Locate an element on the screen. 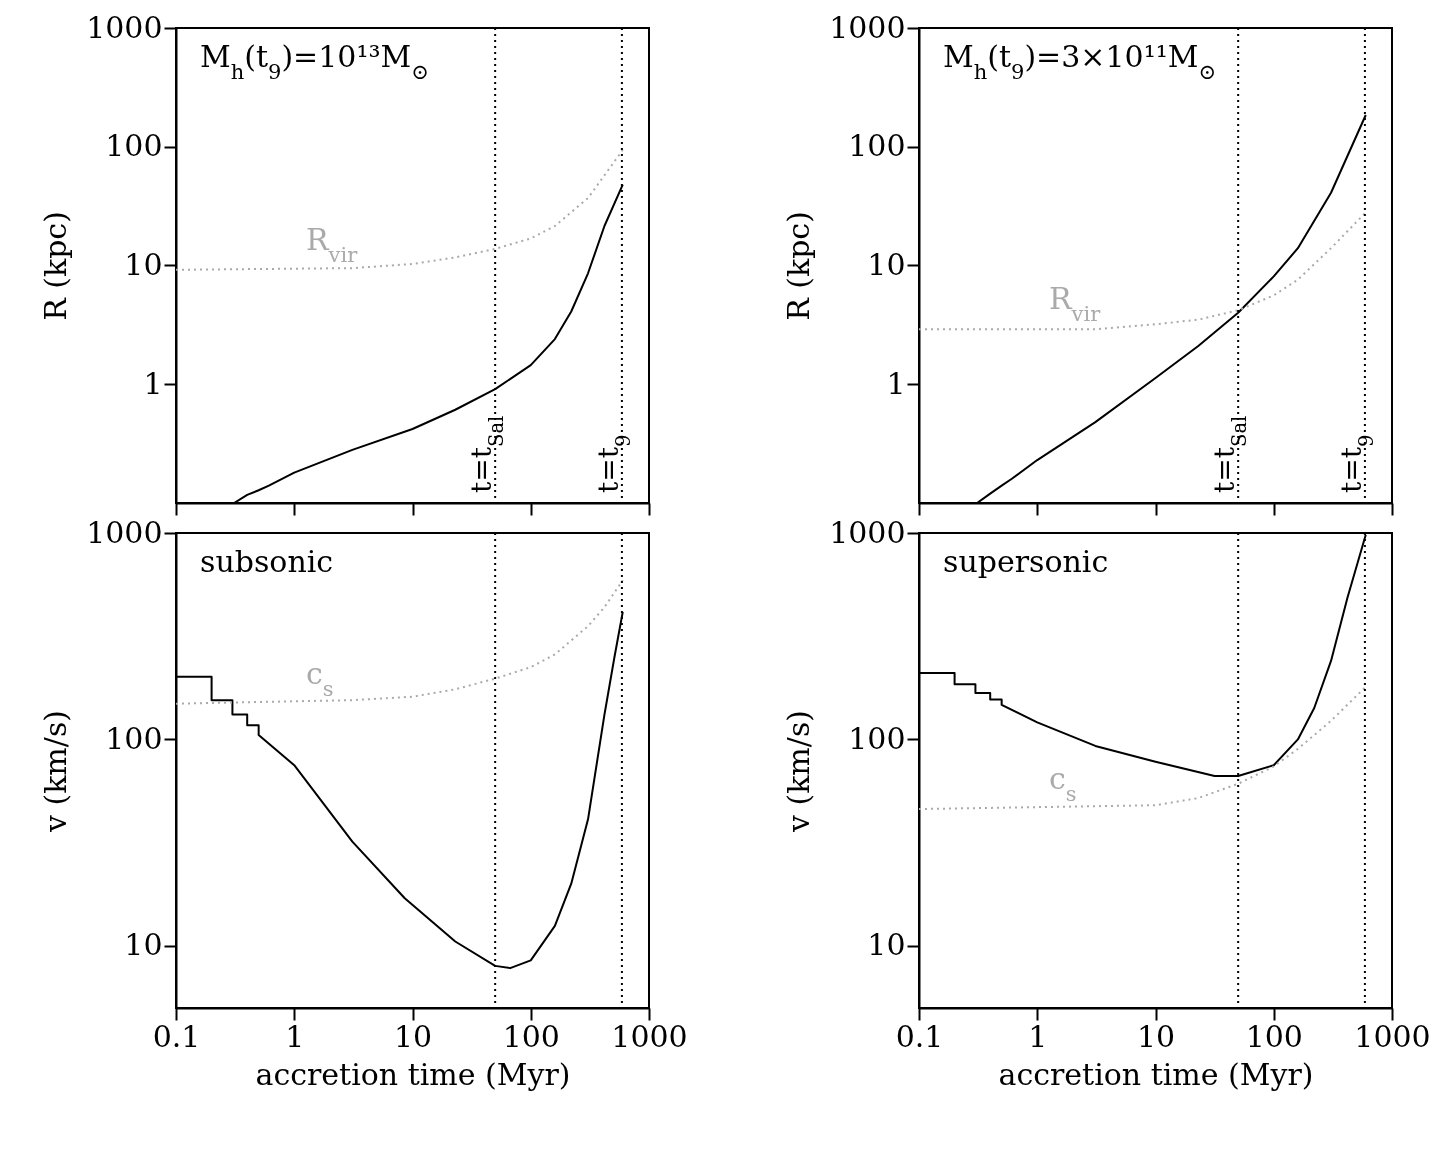  annotation: M$_{h}$(t$_{9}$)=10¹³M$_{⊙}$ is located at coordinates (314, 61).